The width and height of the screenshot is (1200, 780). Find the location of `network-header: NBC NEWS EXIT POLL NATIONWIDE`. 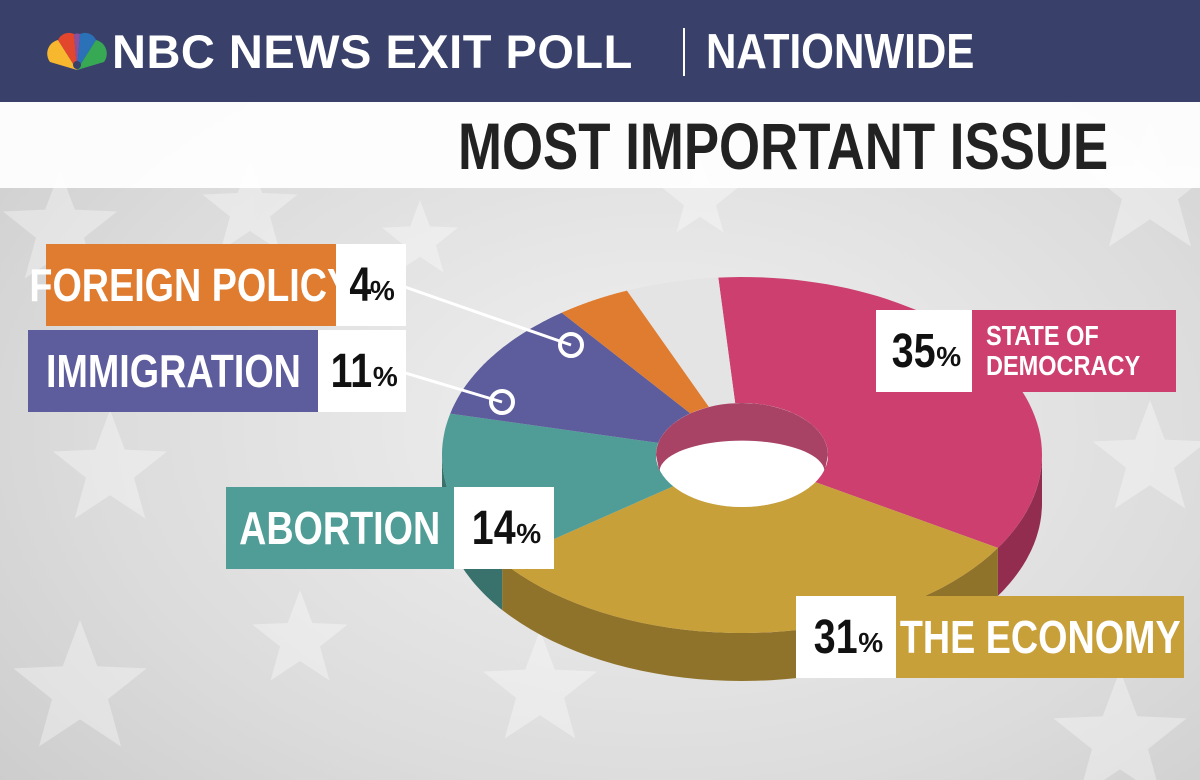

network-header: NBC NEWS EXIT POLL NATIONWIDE is located at coordinates (600, 51).